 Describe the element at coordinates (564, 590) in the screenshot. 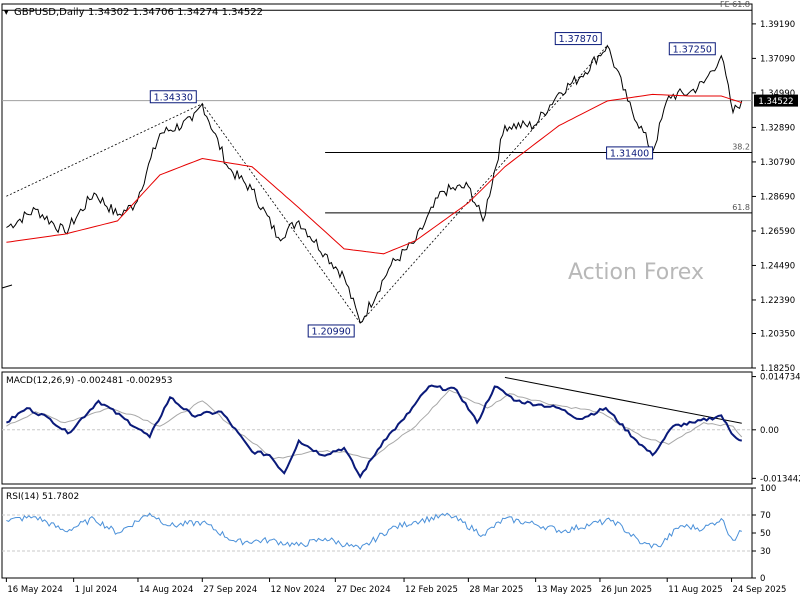

I see `date-axis-label: 13 May 2025` at that location.